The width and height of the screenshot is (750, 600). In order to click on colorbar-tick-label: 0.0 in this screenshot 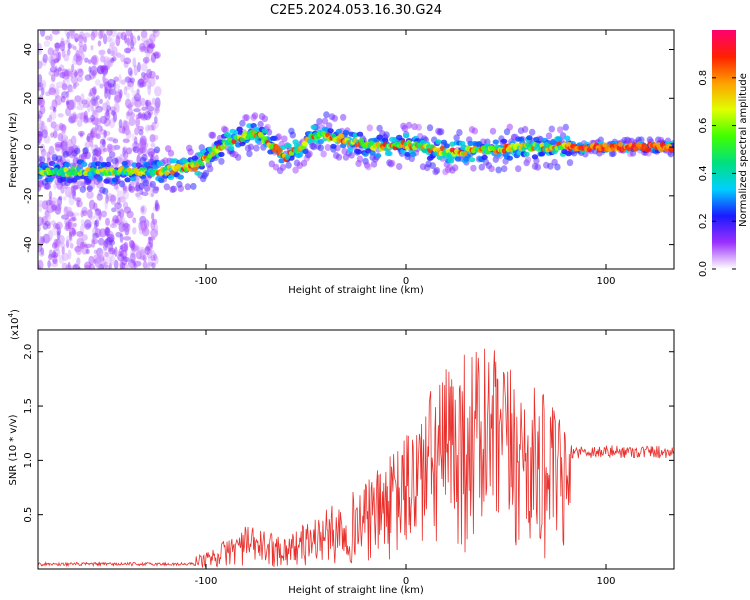, I will do `click(703, 269)`.